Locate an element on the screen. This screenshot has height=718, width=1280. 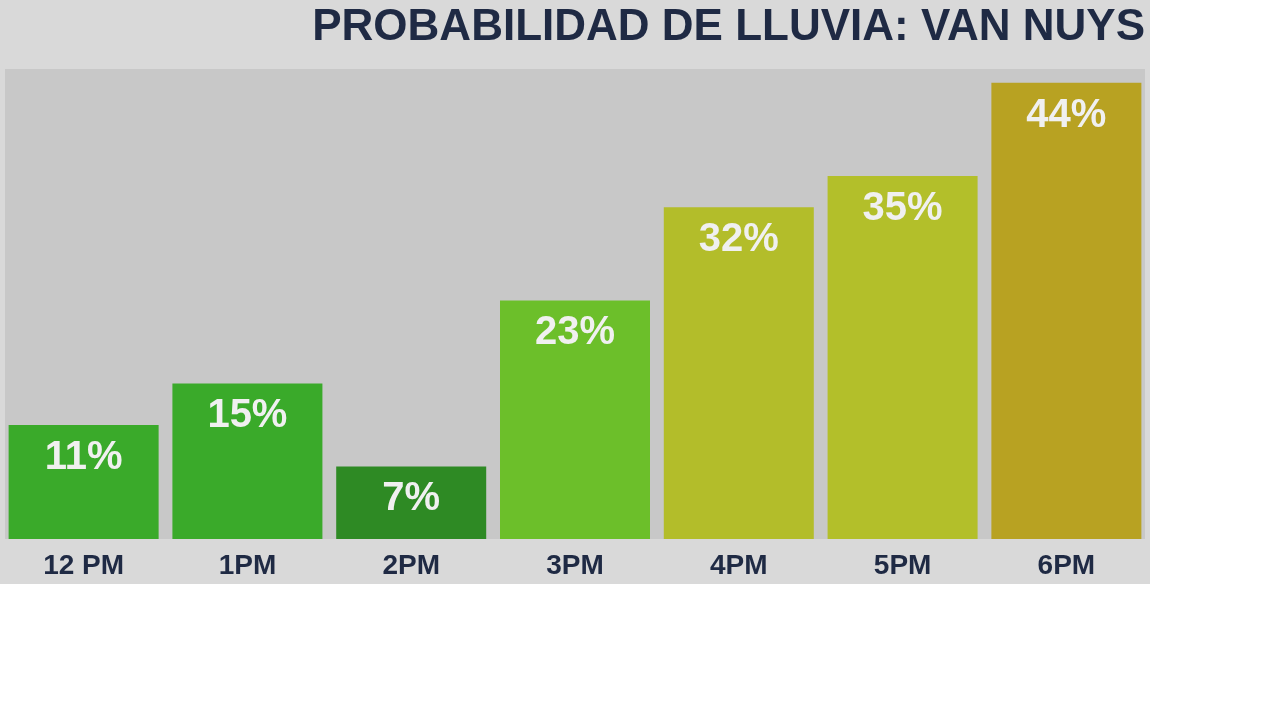
x-tick-label: 5PM is located at coordinates (902, 564).